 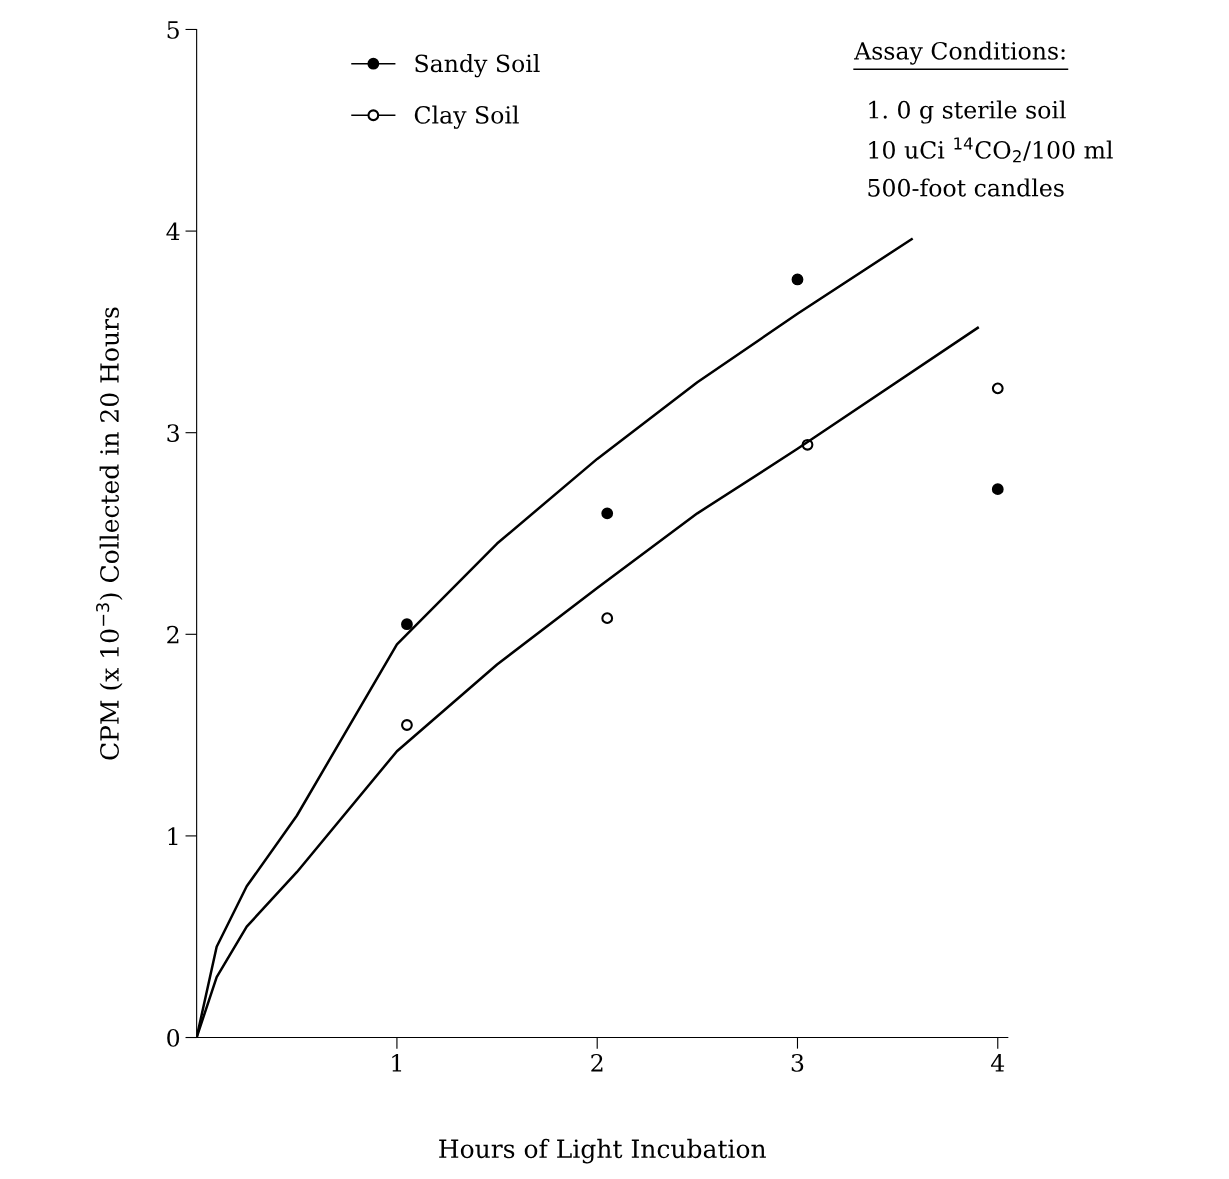 What do you see at coordinates (397, 1062) in the screenshot?
I see `x-tick-label: 1` at bounding box center [397, 1062].